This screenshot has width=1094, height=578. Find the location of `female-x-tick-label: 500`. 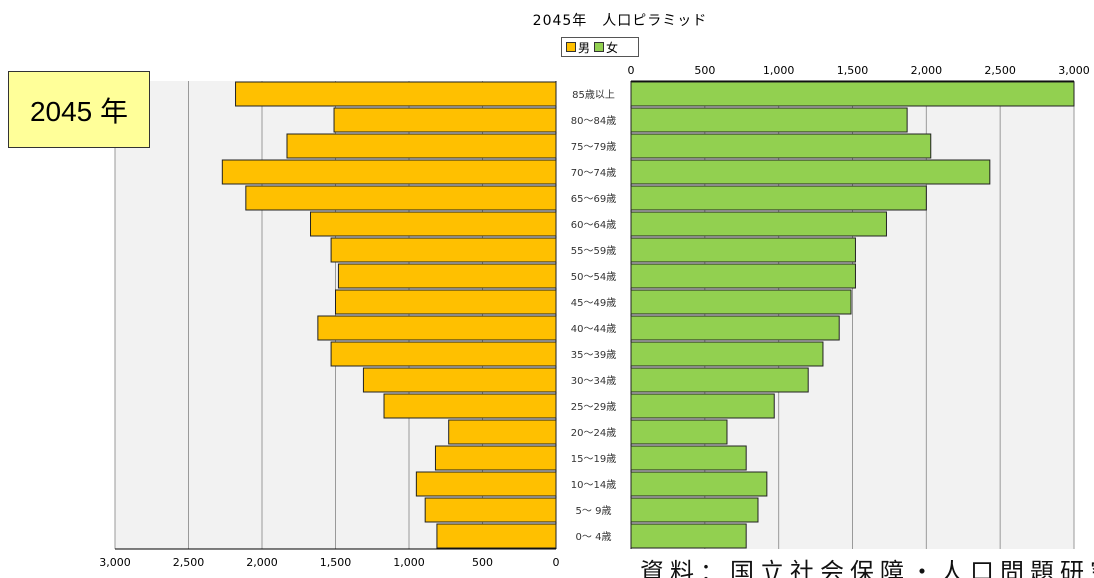

female-x-tick-label: 500 is located at coordinates (704, 70).